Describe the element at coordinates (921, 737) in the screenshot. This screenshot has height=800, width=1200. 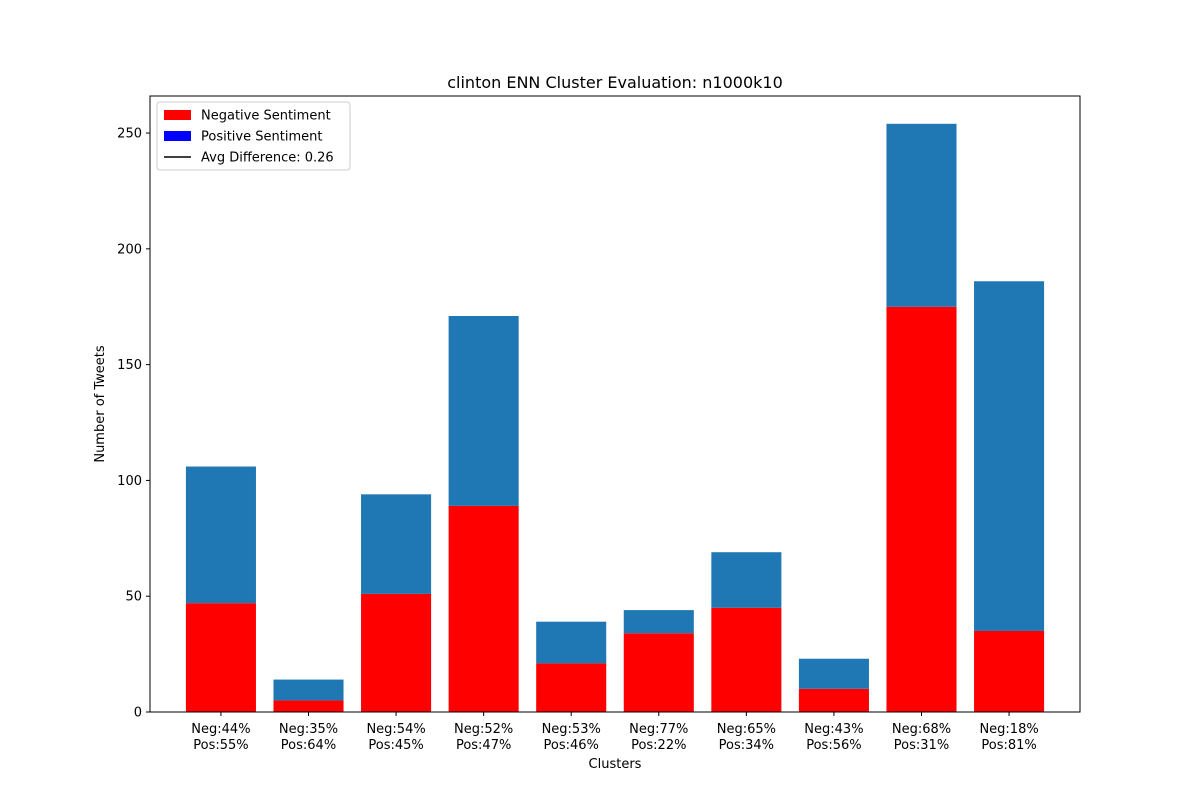
I see `x-tick-label: Neg:68% Pos:31%` at that location.